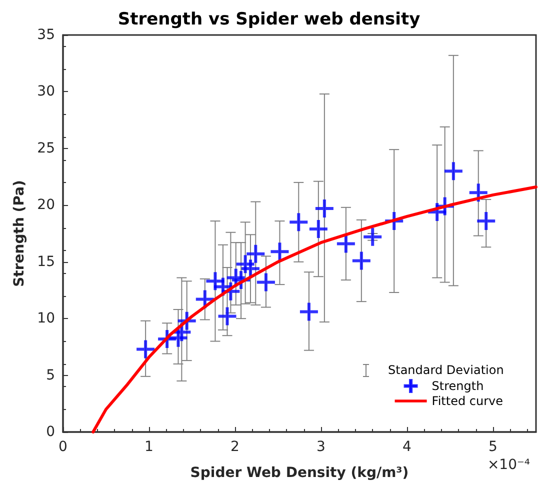  What do you see at coordinates (46, 318) in the screenshot?
I see `y-tick-label: 10` at bounding box center [46, 318].